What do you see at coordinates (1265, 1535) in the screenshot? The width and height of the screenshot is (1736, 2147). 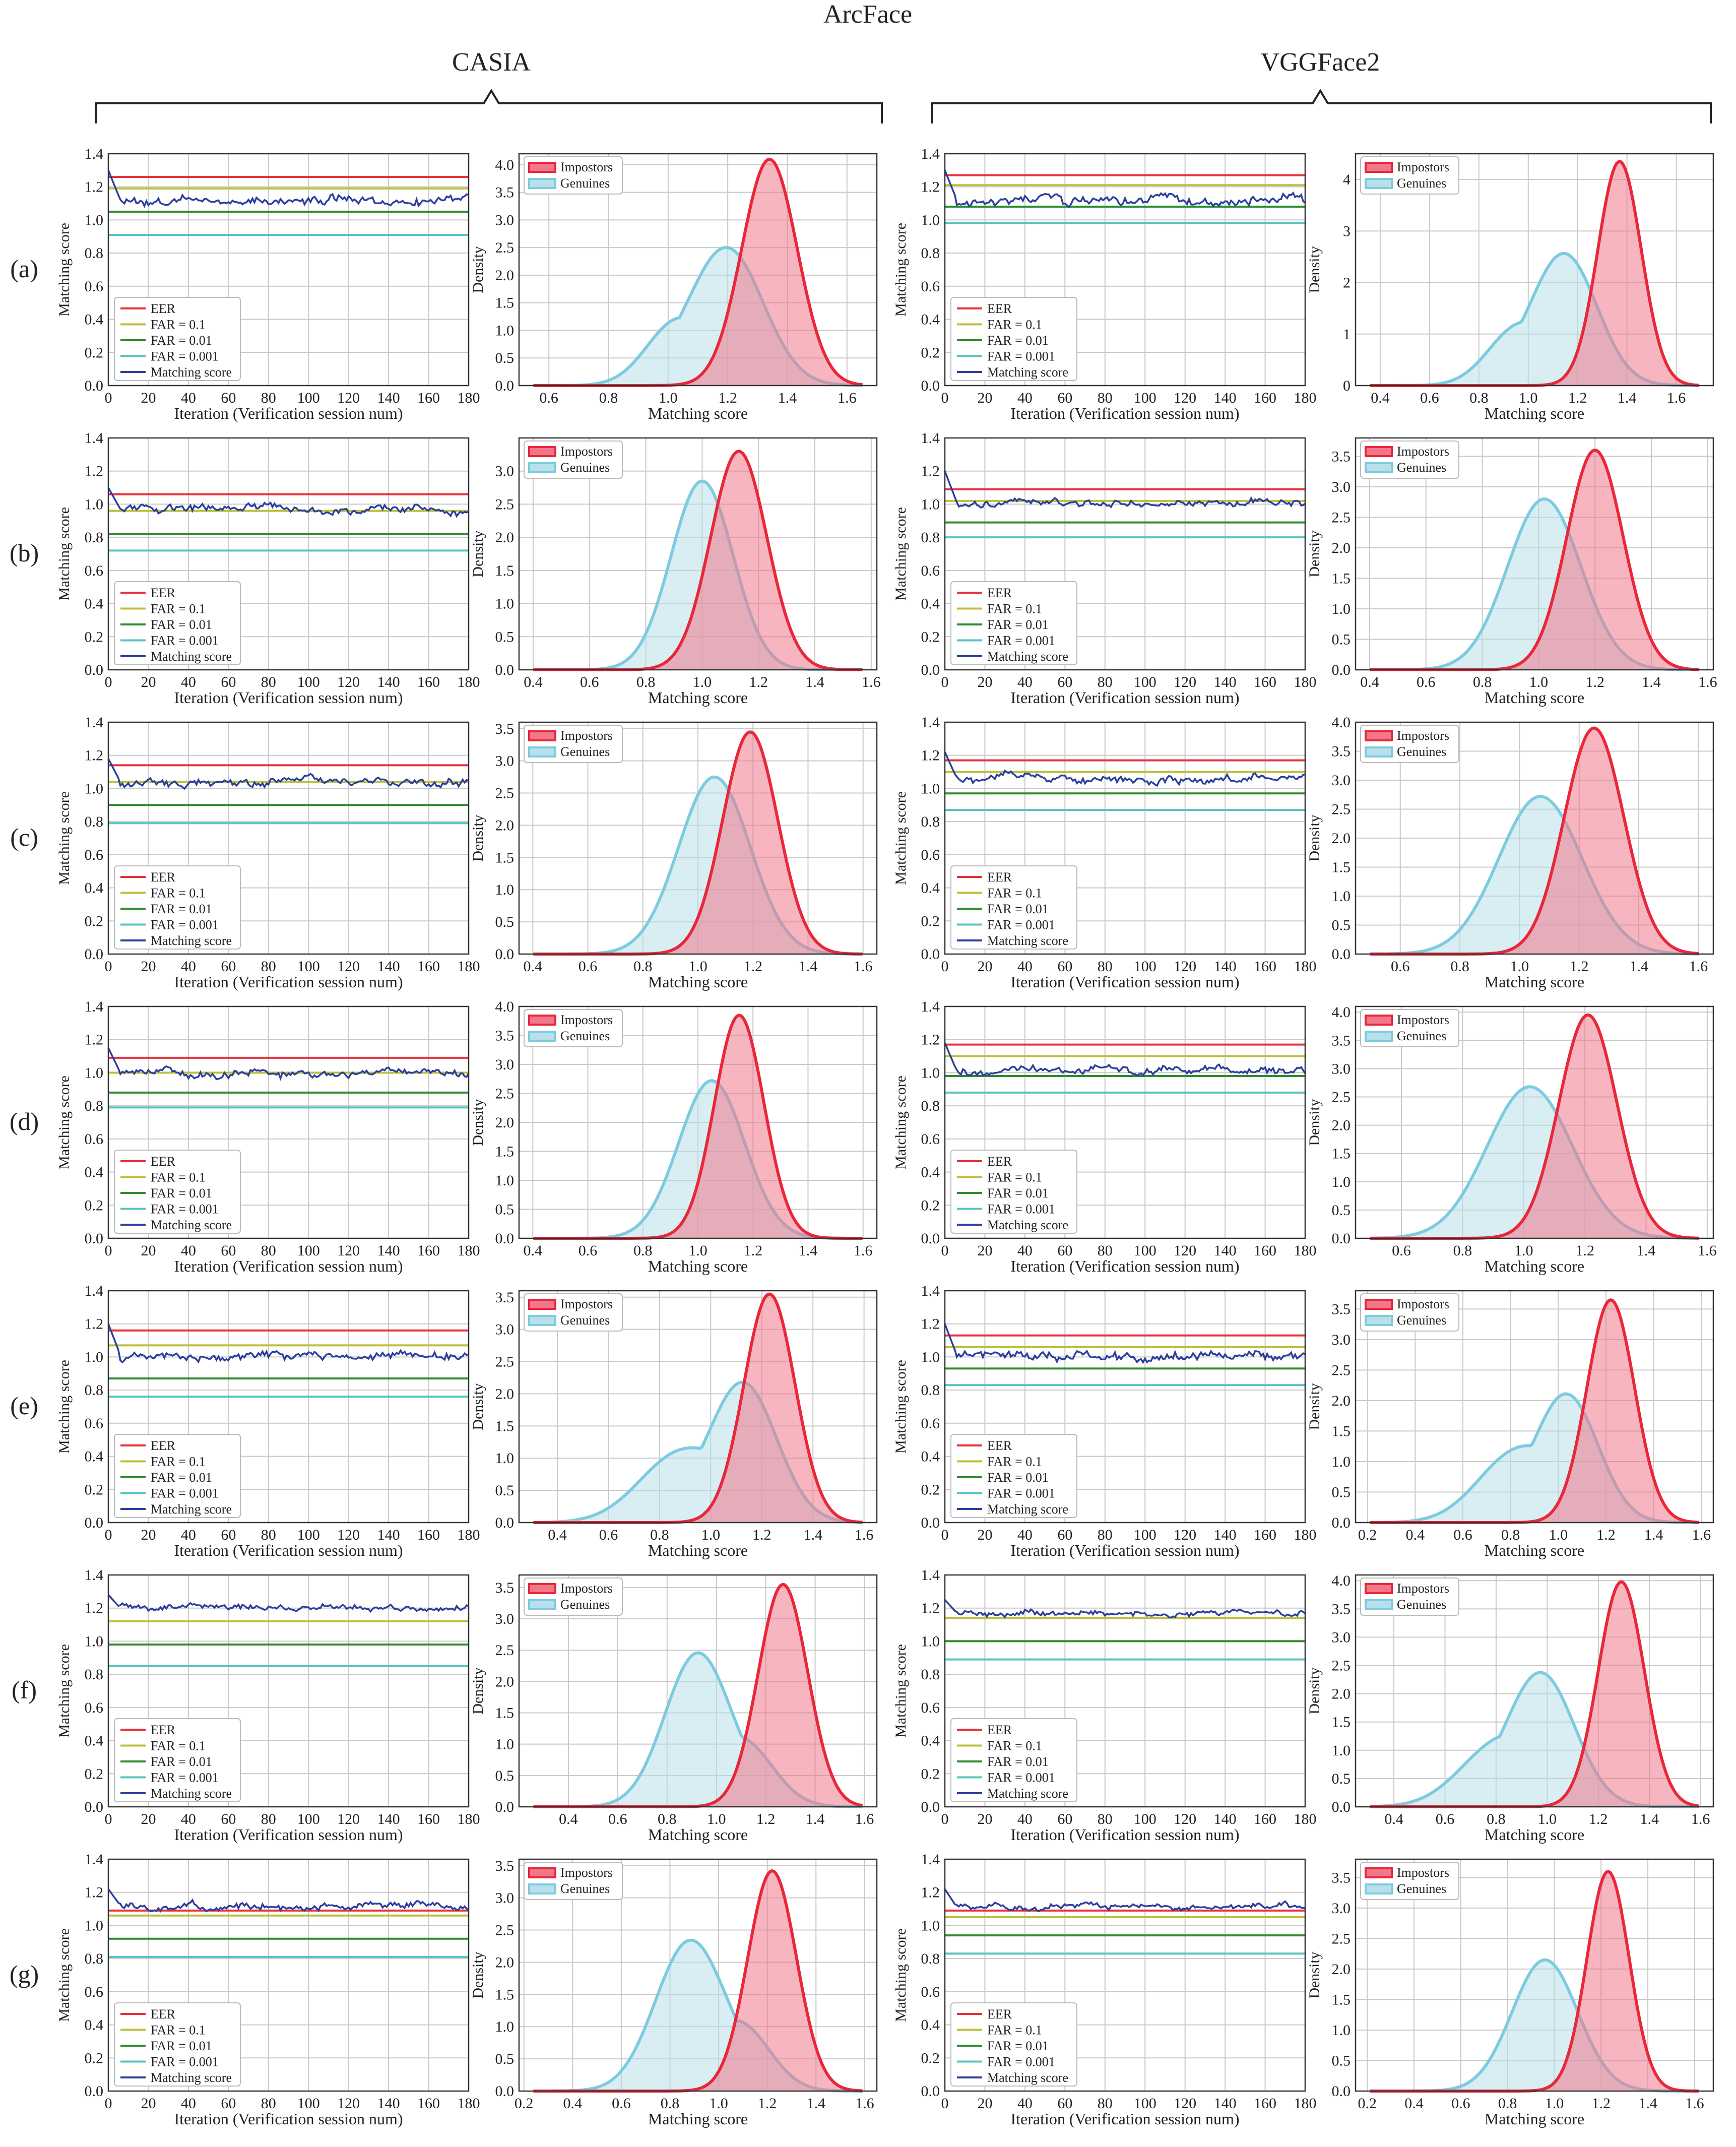 I see `x-tick-label: 160` at bounding box center [1265, 1535].